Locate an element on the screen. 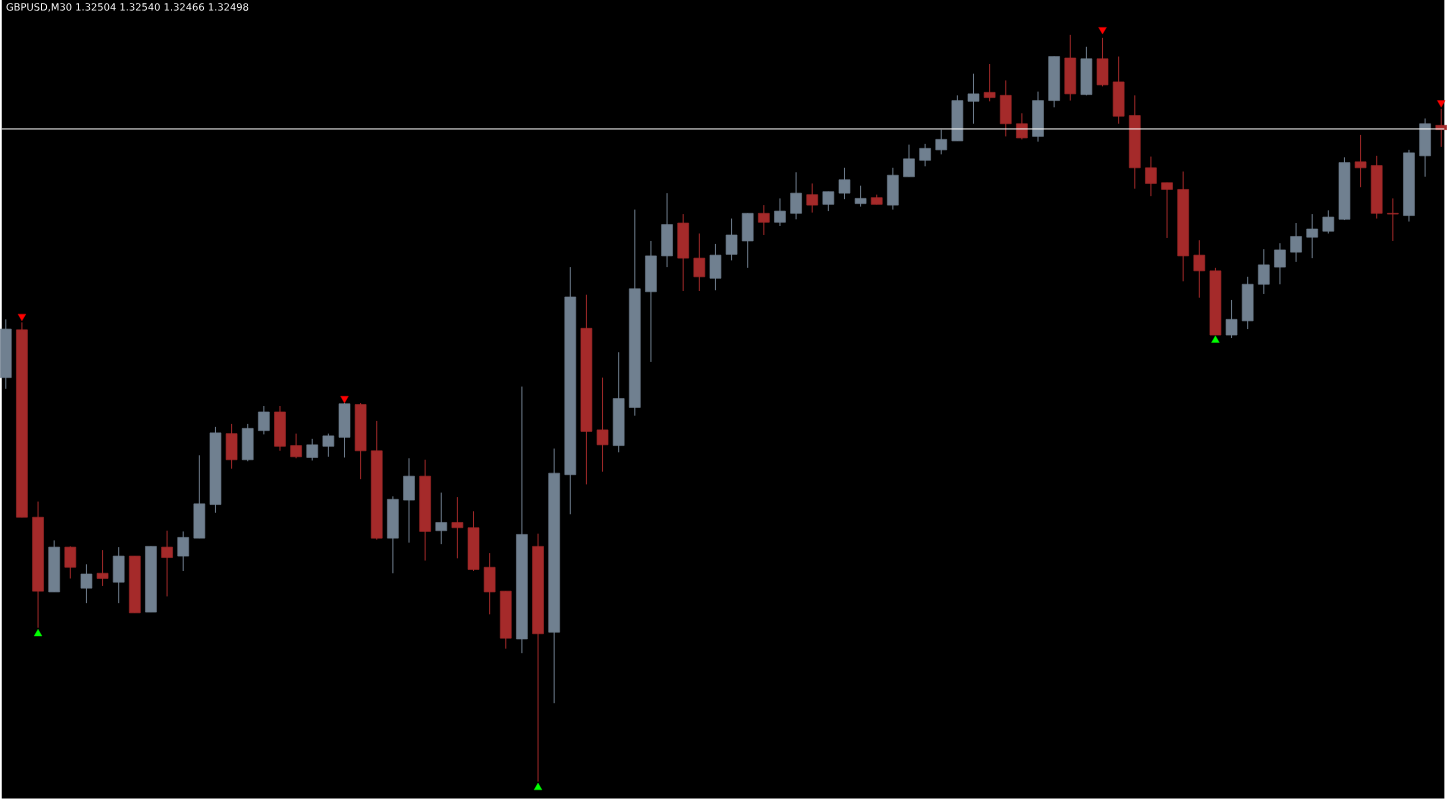  chart-title: GBPUSD,M30 1.32504 1.32540 1.32466 1.32498 is located at coordinates (127, 7).